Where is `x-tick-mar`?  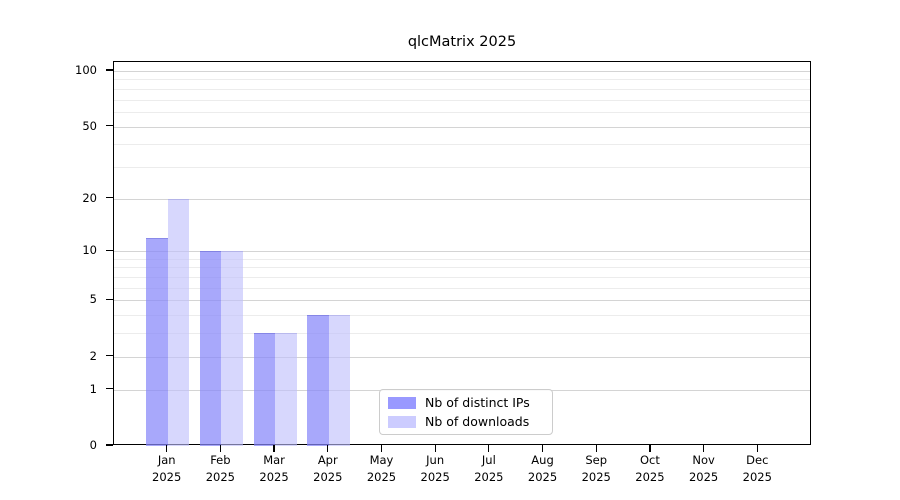 x-tick-mar is located at coordinates (274, 448).